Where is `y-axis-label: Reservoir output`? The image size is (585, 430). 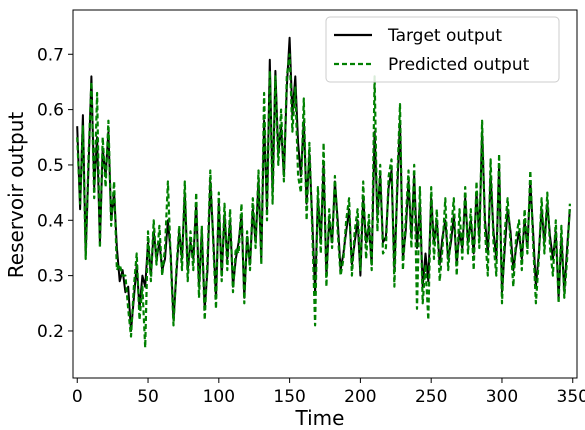
y-axis-label: Reservoir output is located at coordinates (16, 195).